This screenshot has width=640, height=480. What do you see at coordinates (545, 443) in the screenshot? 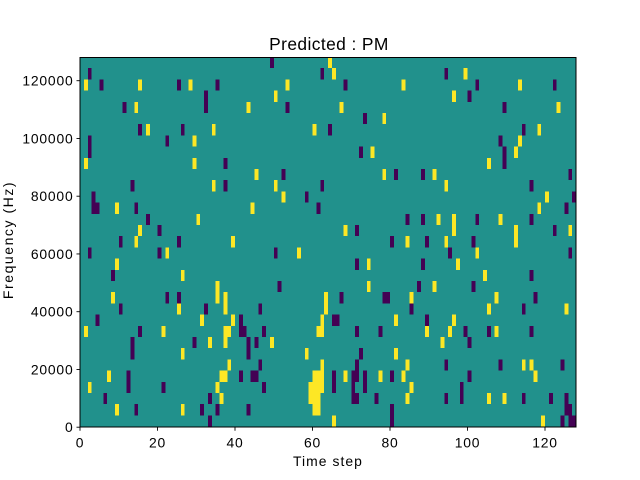
I see `svg-text: 120` at bounding box center [545, 443].